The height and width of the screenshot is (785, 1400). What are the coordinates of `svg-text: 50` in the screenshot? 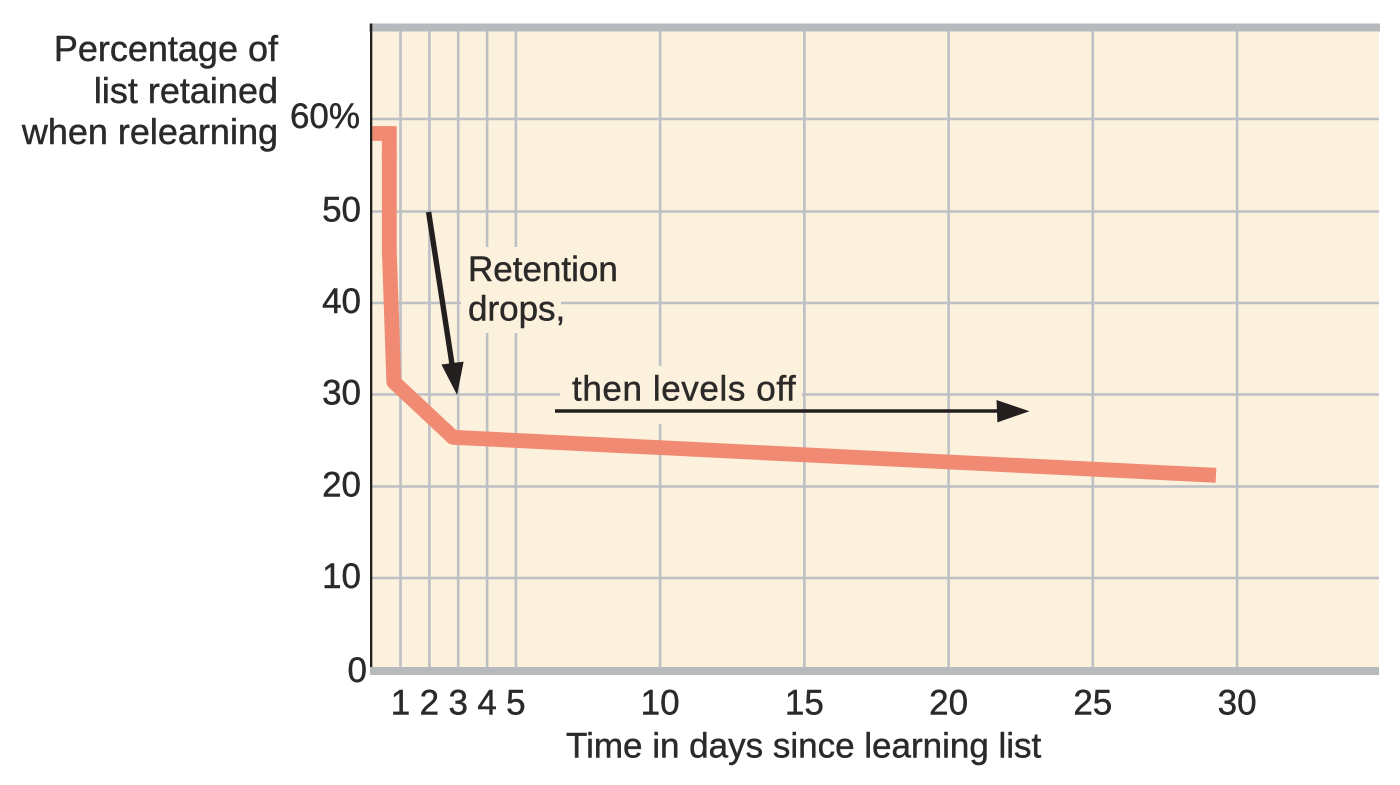 It's located at (341, 209).